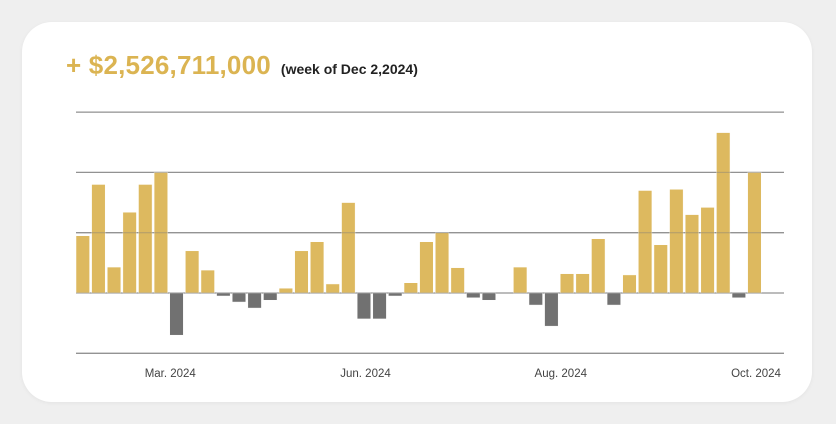 This screenshot has width=836, height=424. Describe the element at coordinates (756, 374) in the screenshot. I see `x-tick-label: Oct. 2024` at that location.